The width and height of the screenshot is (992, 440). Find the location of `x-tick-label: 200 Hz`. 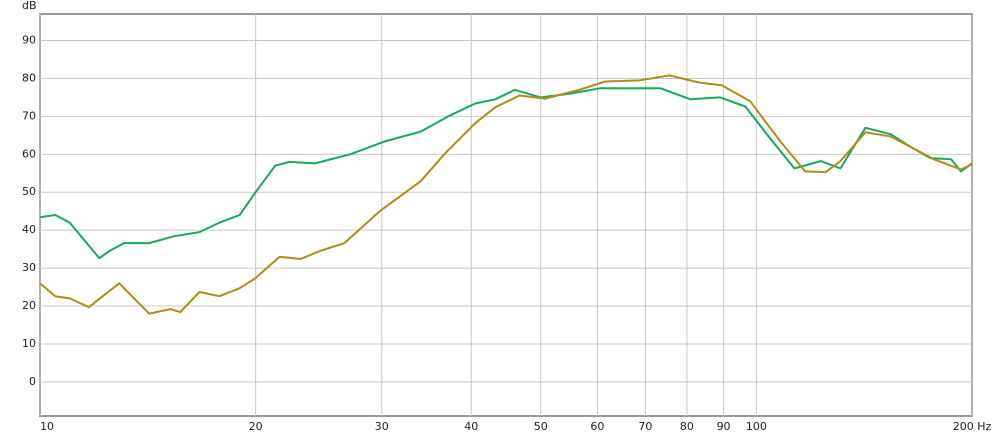

x-tick-label: 200 Hz is located at coordinates (972, 426).